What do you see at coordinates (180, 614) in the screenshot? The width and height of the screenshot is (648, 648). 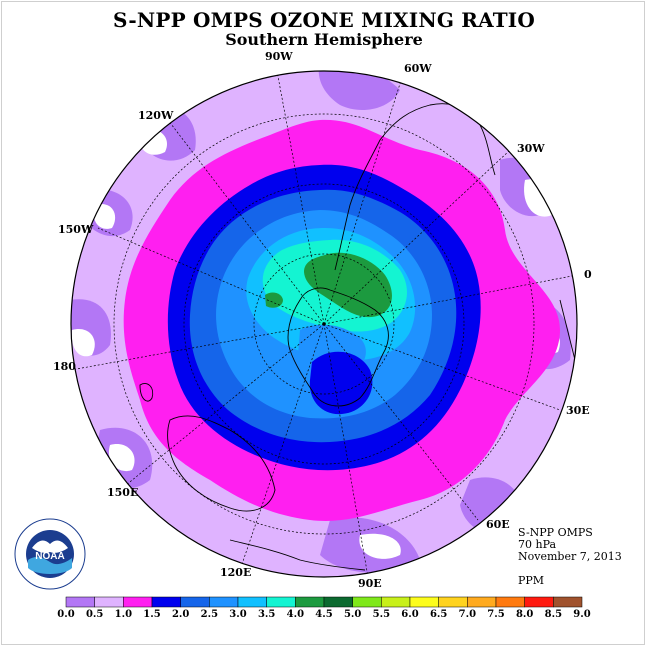 I see `colorbar-tick-4: 2.0` at bounding box center [180, 614].